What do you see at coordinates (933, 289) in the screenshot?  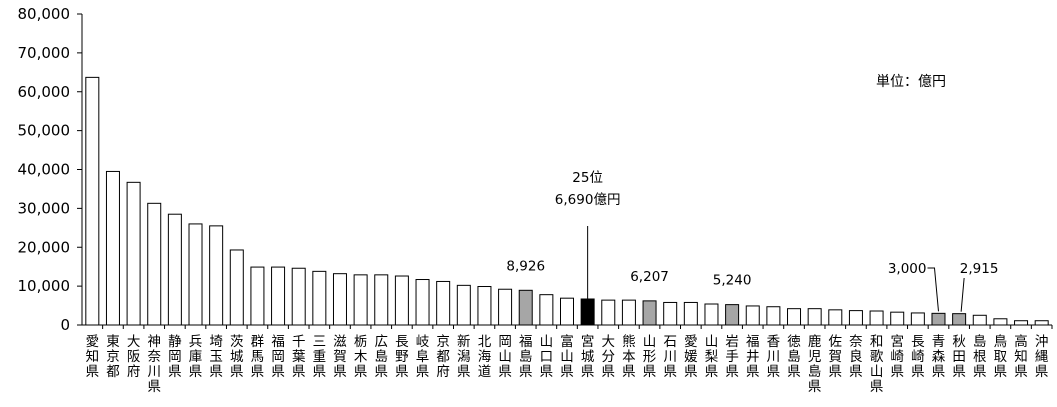 I see `leader-line` at bounding box center [933, 289].